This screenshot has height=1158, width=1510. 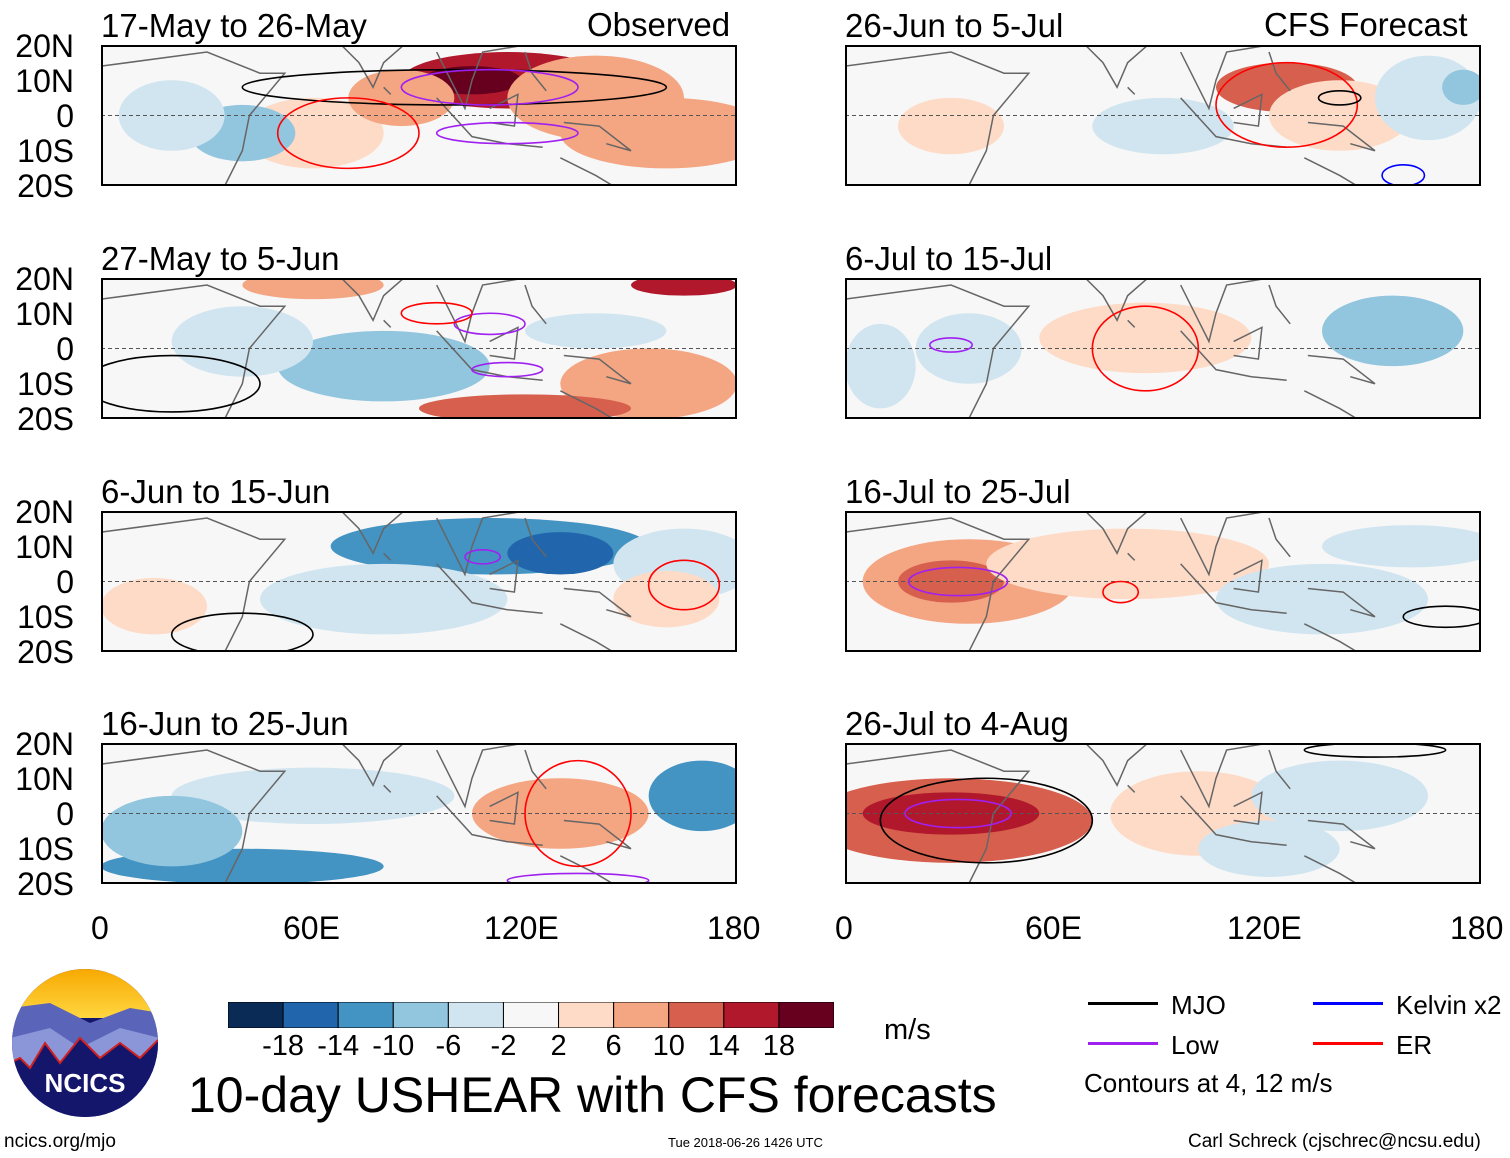 What do you see at coordinates (1053, 928) in the screenshot?
I see `x-tick-label: 60E` at bounding box center [1053, 928].